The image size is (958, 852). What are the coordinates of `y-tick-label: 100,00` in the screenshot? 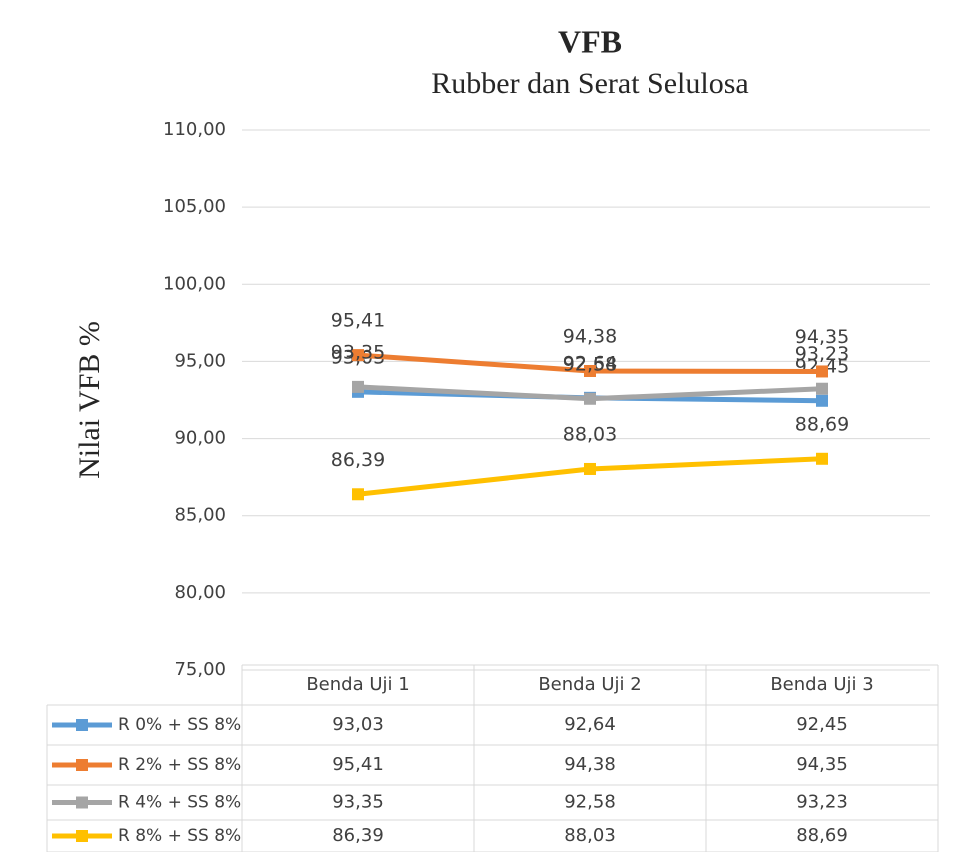 It's located at (194, 283).